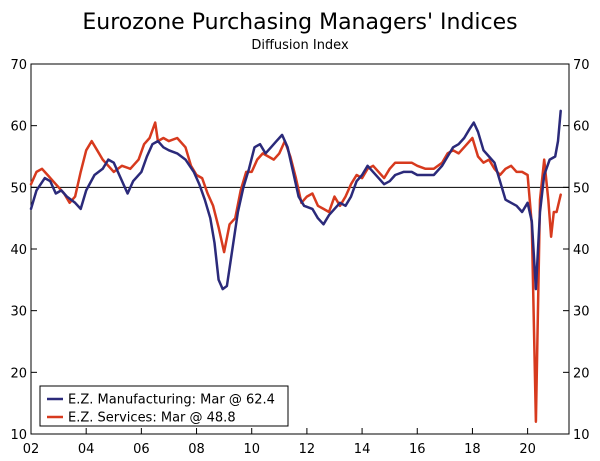  I want to click on y-tick-label-left: 50, so click(18, 188).